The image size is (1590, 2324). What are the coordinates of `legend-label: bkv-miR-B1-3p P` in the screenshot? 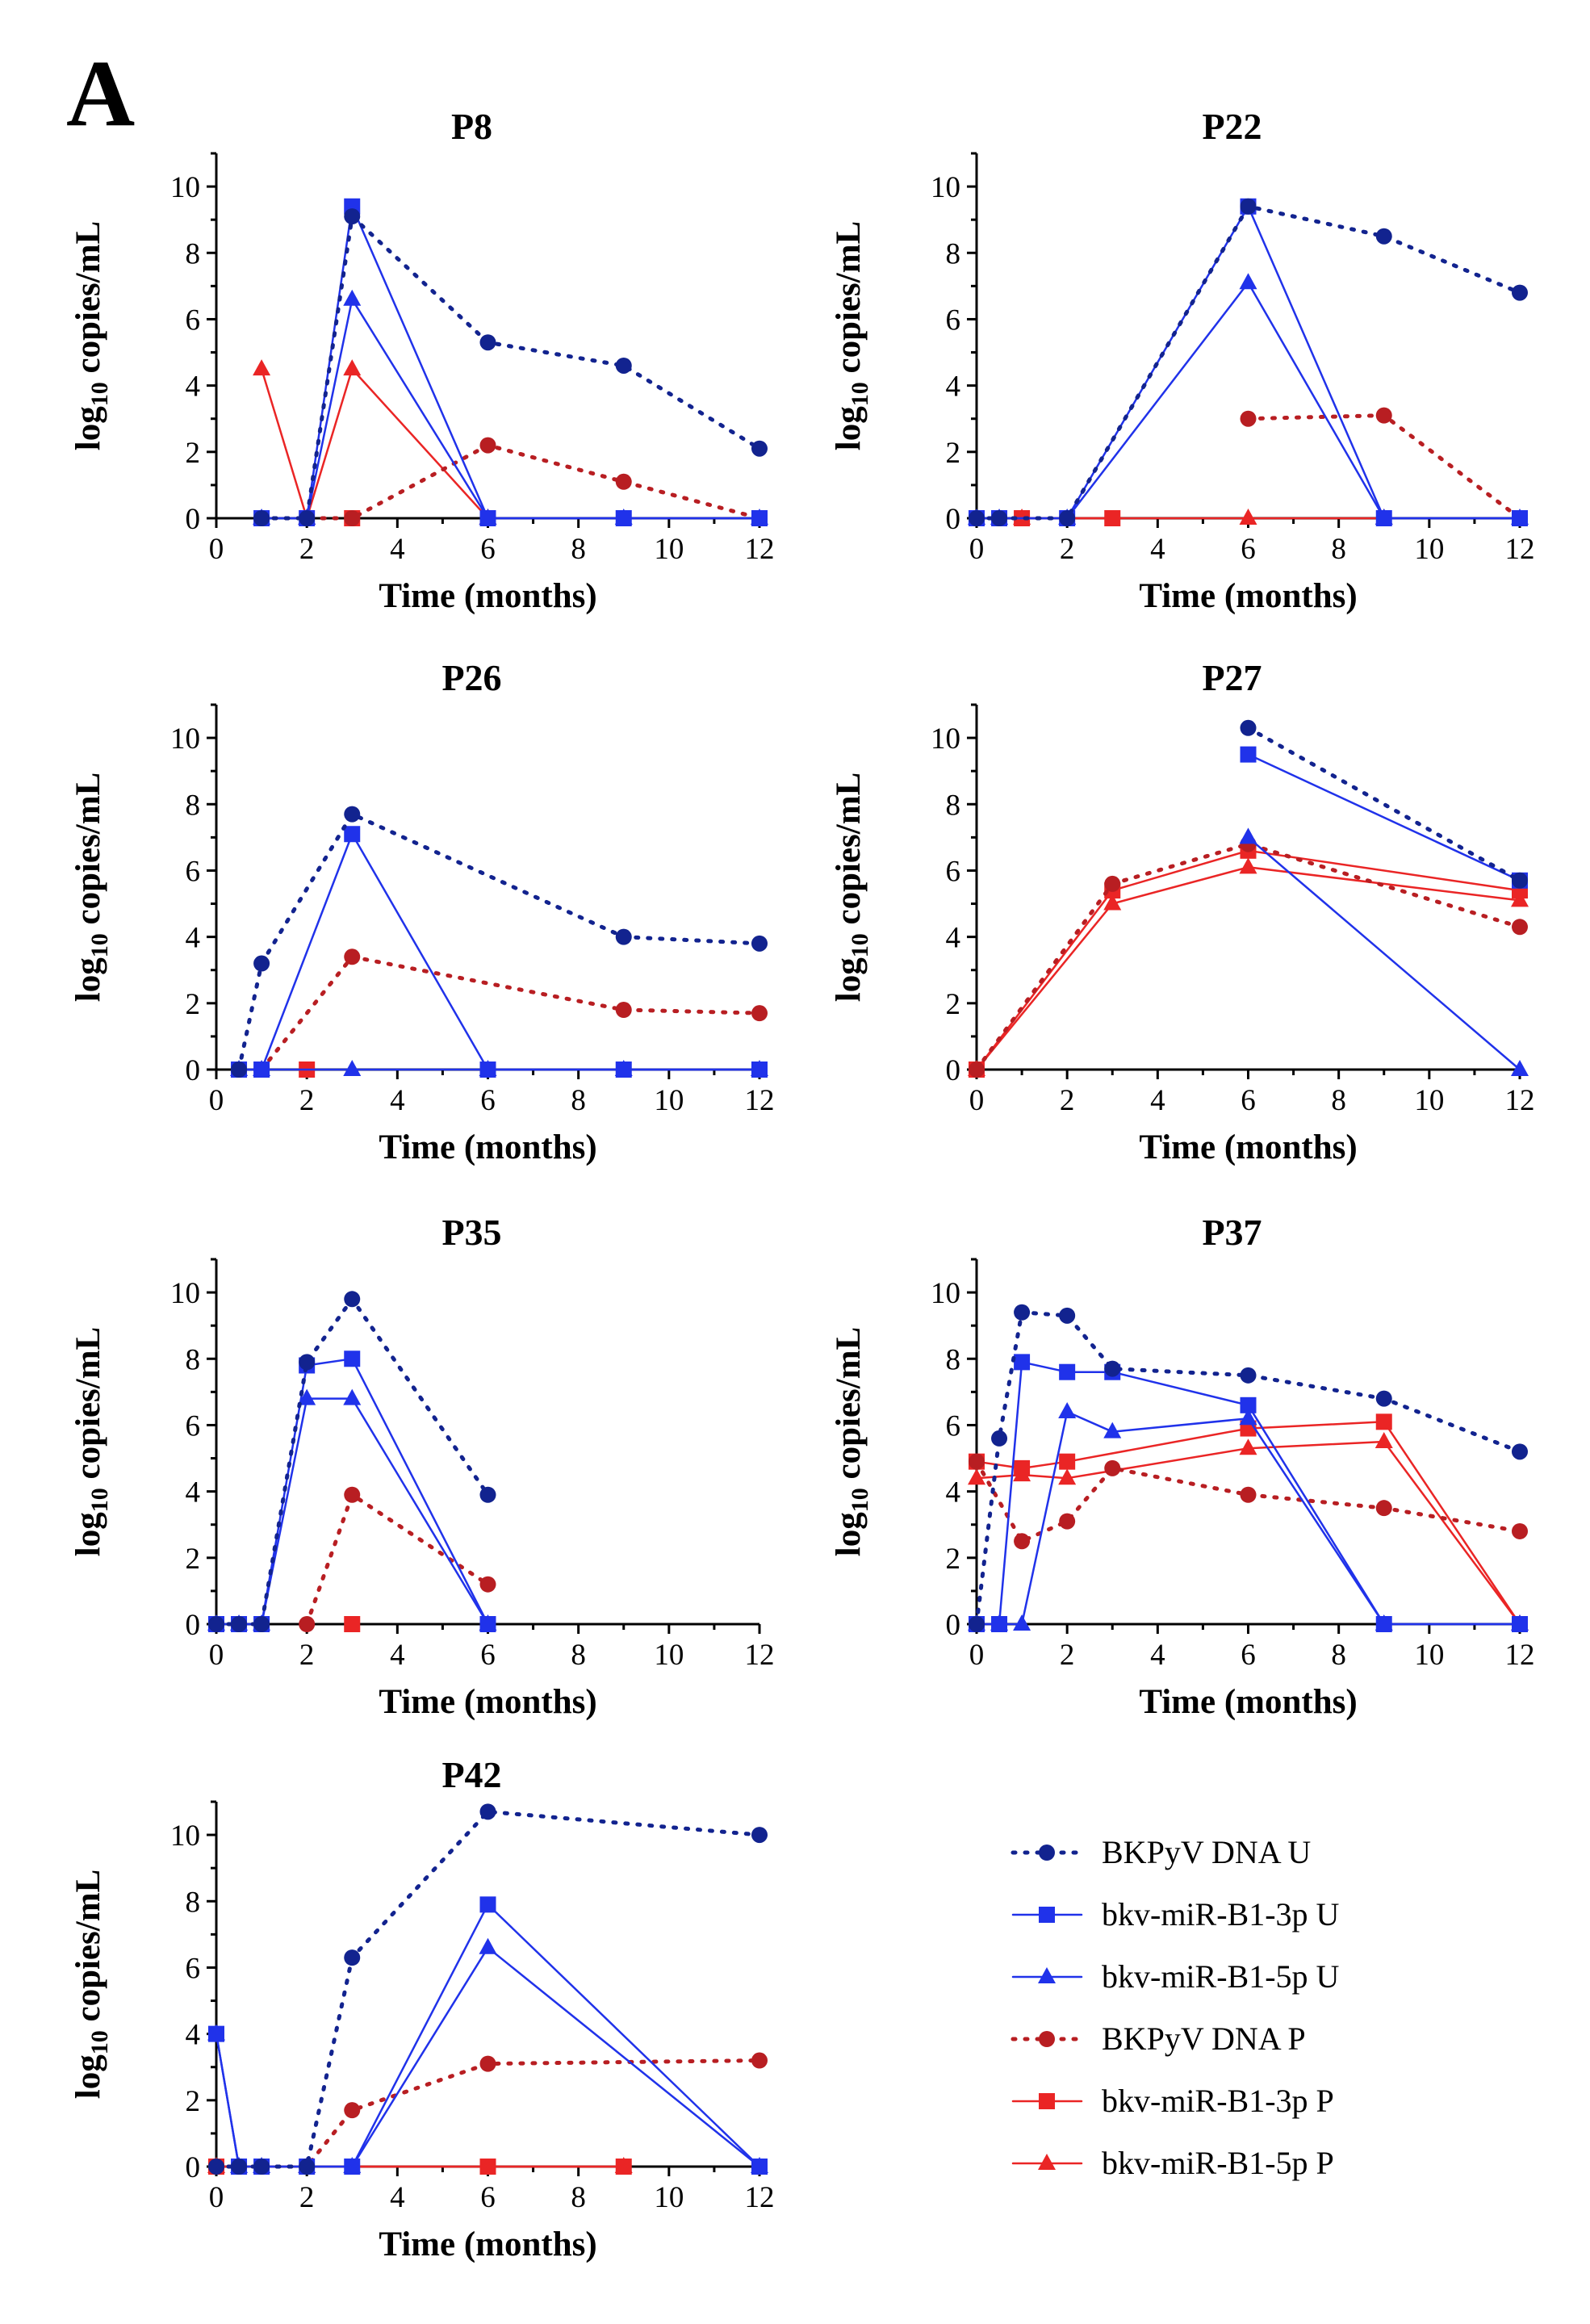 It's located at (1218, 2101).